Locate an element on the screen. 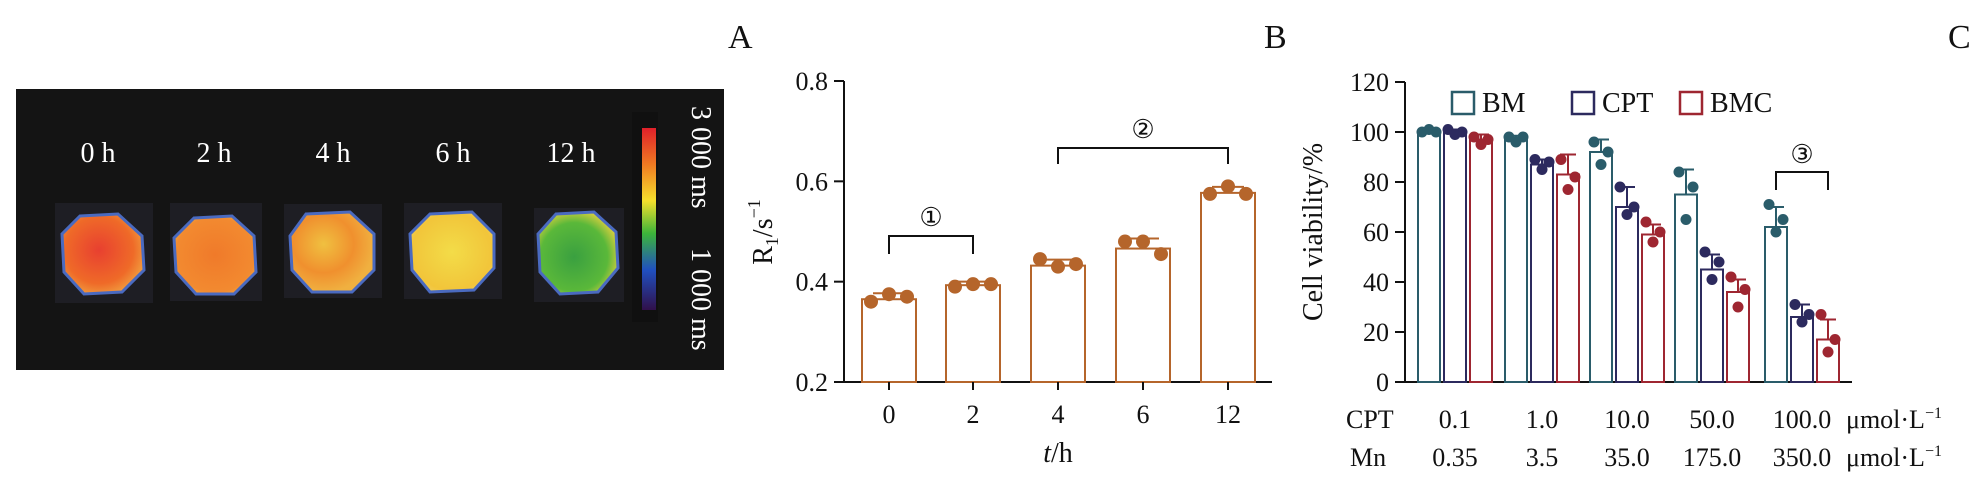 This screenshot has height=497, width=1985. colorbar-bottom-label: 1 000 ms is located at coordinates (700, 299).